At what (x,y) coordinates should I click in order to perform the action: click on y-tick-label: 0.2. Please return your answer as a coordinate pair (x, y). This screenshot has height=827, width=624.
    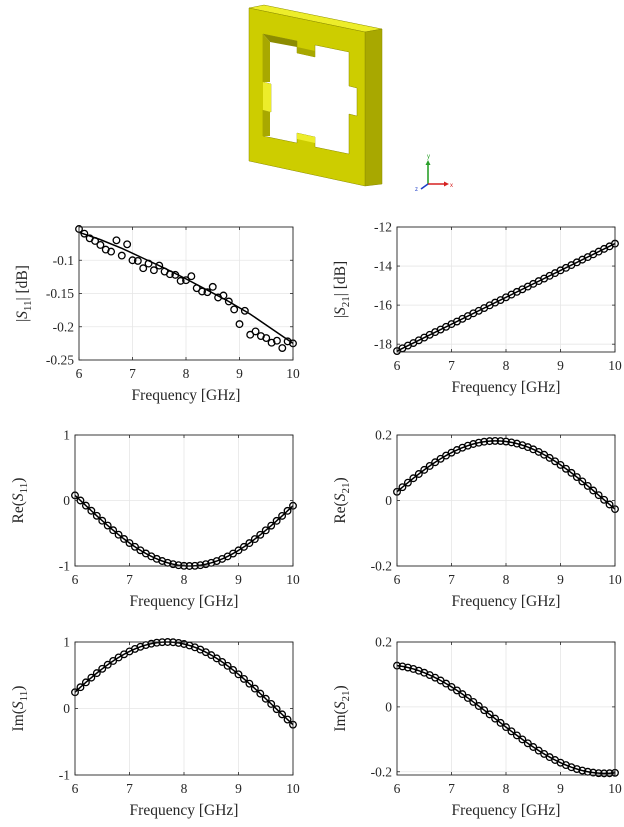
    Looking at the image, I should click on (383, 642).